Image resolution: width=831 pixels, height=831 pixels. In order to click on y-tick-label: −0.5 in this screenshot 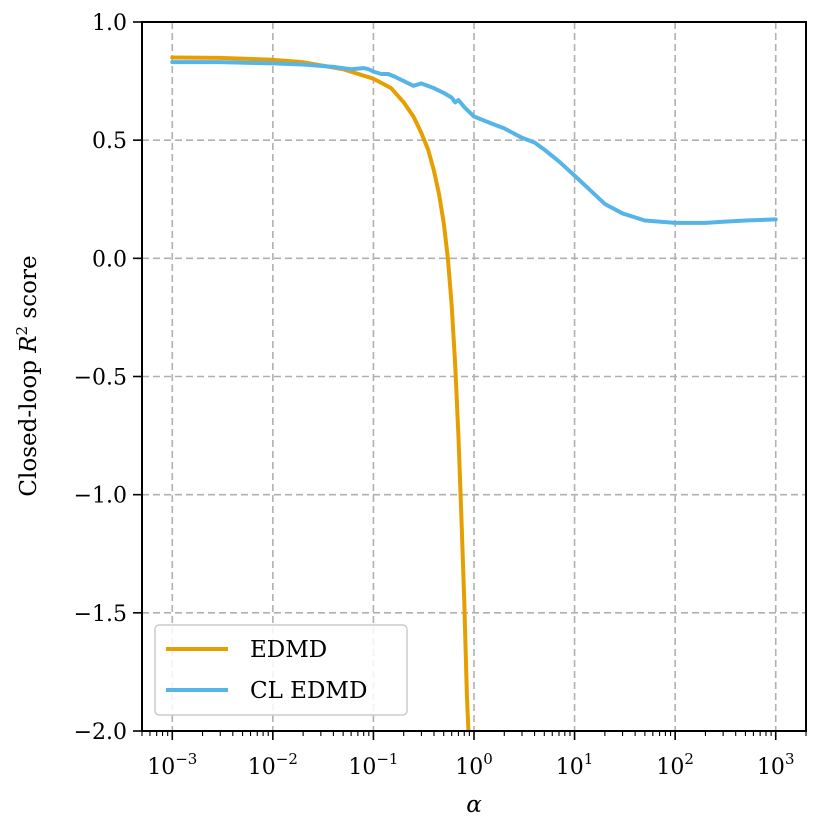, I will do `click(100, 378)`.